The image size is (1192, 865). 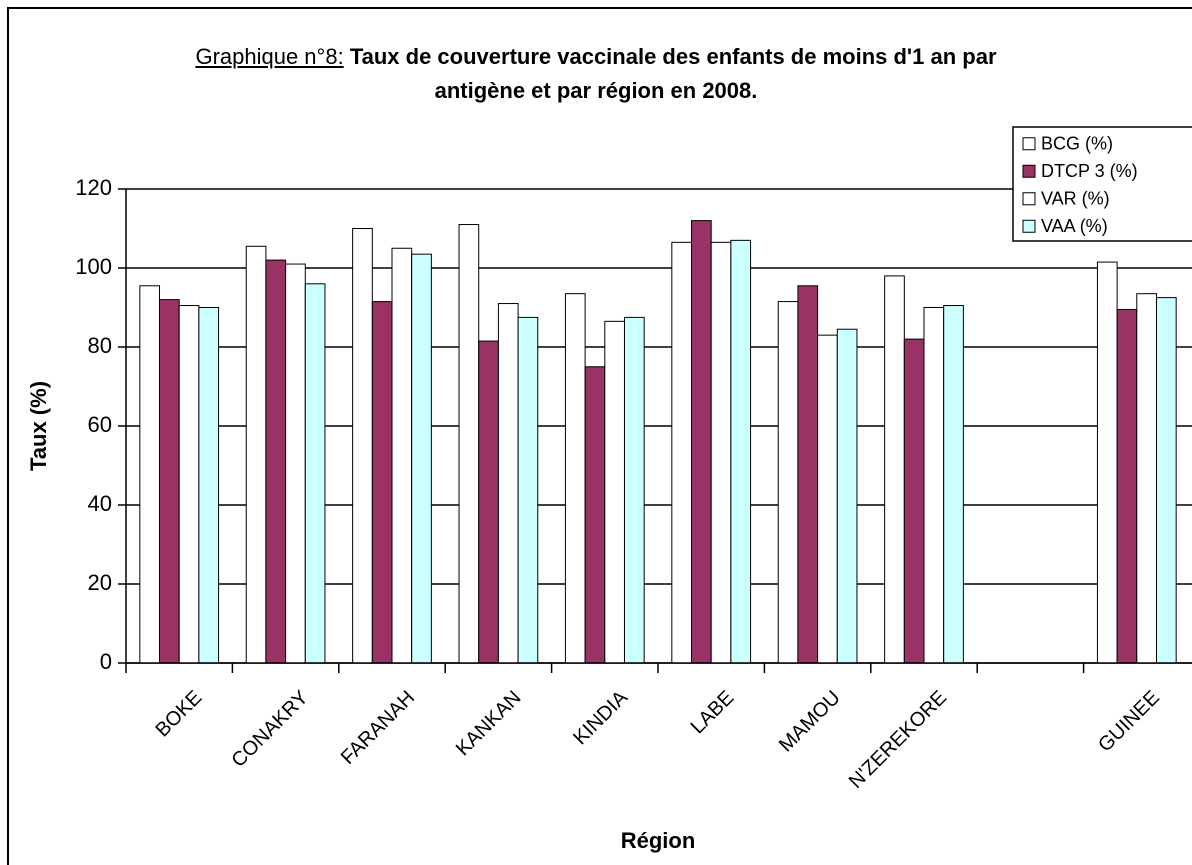 What do you see at coordinates (1075, 199) in the screenshot?
I see `legend-label: VAR (%)` at bounding box center [1075, 199].